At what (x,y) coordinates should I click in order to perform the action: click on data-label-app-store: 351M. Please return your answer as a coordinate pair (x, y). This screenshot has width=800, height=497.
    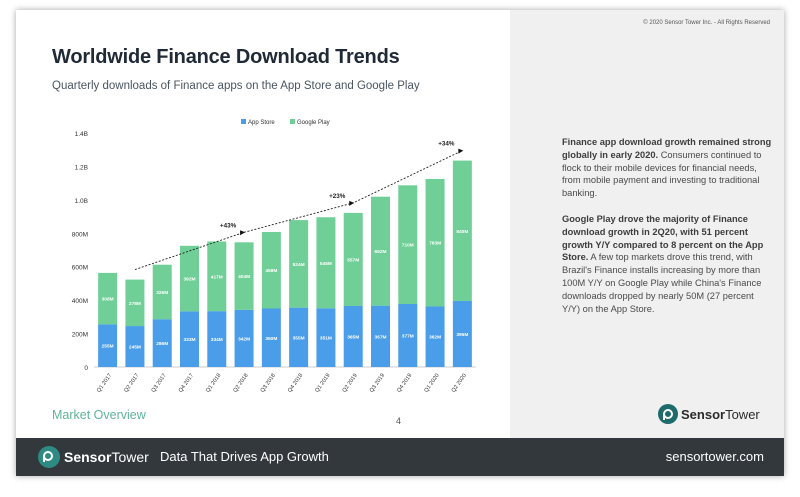
    Looking at the image, I should click on (326, 339).